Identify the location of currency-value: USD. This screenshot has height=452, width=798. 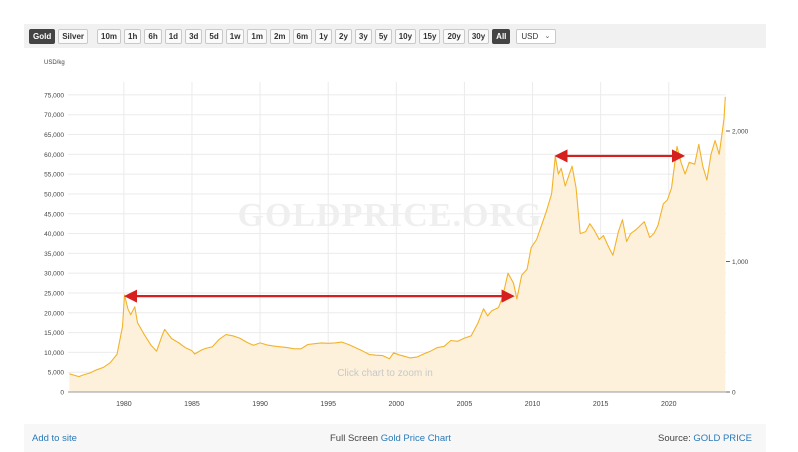
(530, 36).